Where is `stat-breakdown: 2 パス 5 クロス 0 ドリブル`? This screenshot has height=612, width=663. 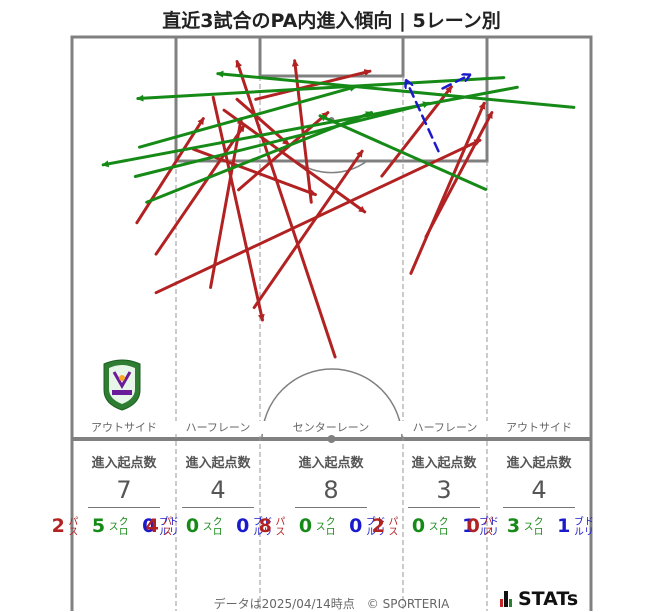 stat-breakdown: 2 パス 5 クロス 0 ドリブル is located at coordinates (115, 526).